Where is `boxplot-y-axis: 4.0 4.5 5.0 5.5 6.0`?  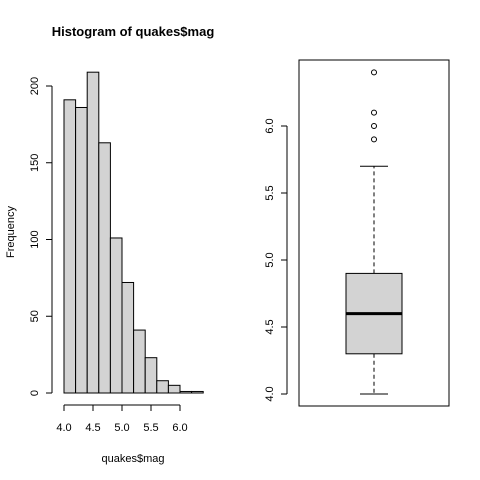 boxplot-y-axis: 4.0 4.5 5.0 5.5 6.0 is located at coordinates (276, 260).